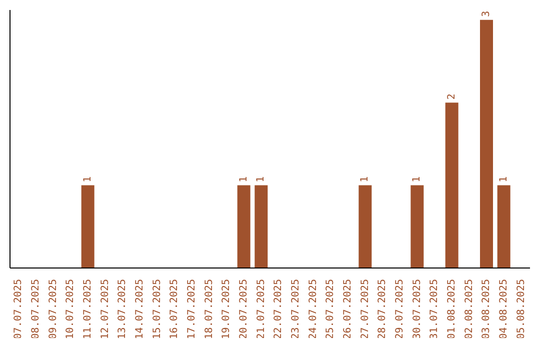  What do you see at coordinates (140, 309) in the screenshot?
I see `x-tick-label: 14.07.2025` at bounding box center [140, 309].